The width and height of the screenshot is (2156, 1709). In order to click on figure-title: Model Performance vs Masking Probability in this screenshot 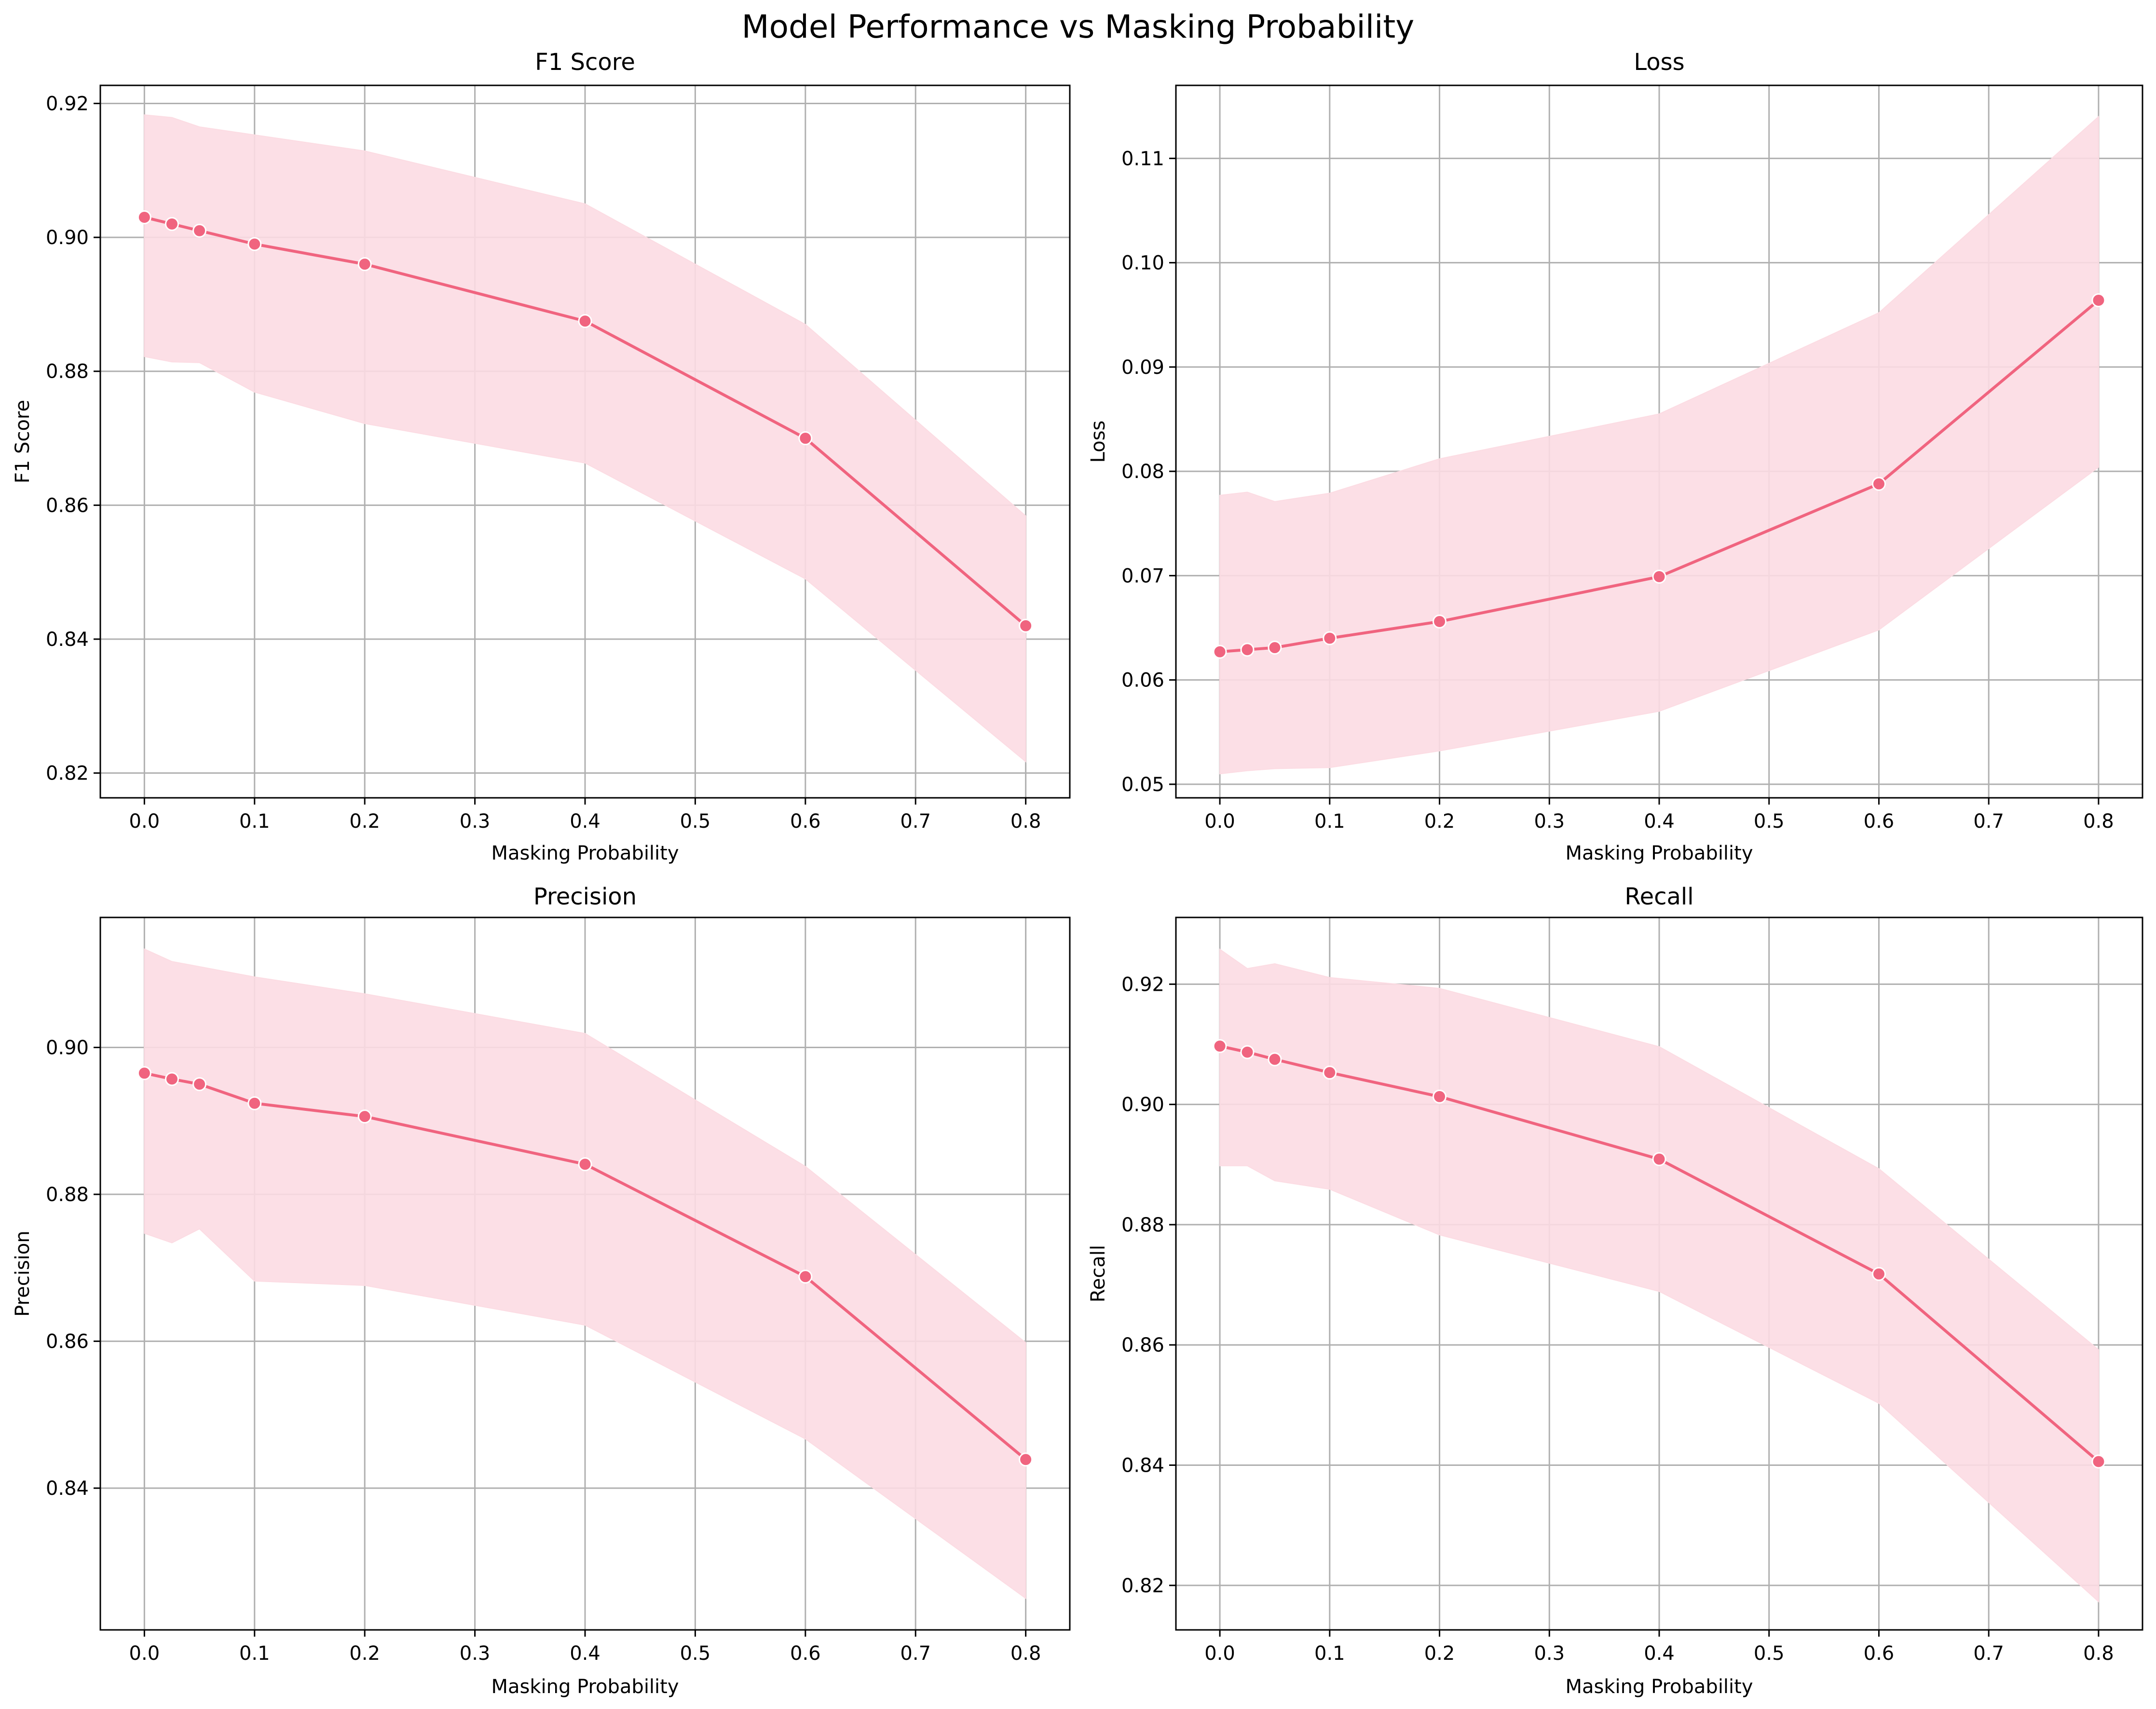, I will do `click(1078, 26)`.